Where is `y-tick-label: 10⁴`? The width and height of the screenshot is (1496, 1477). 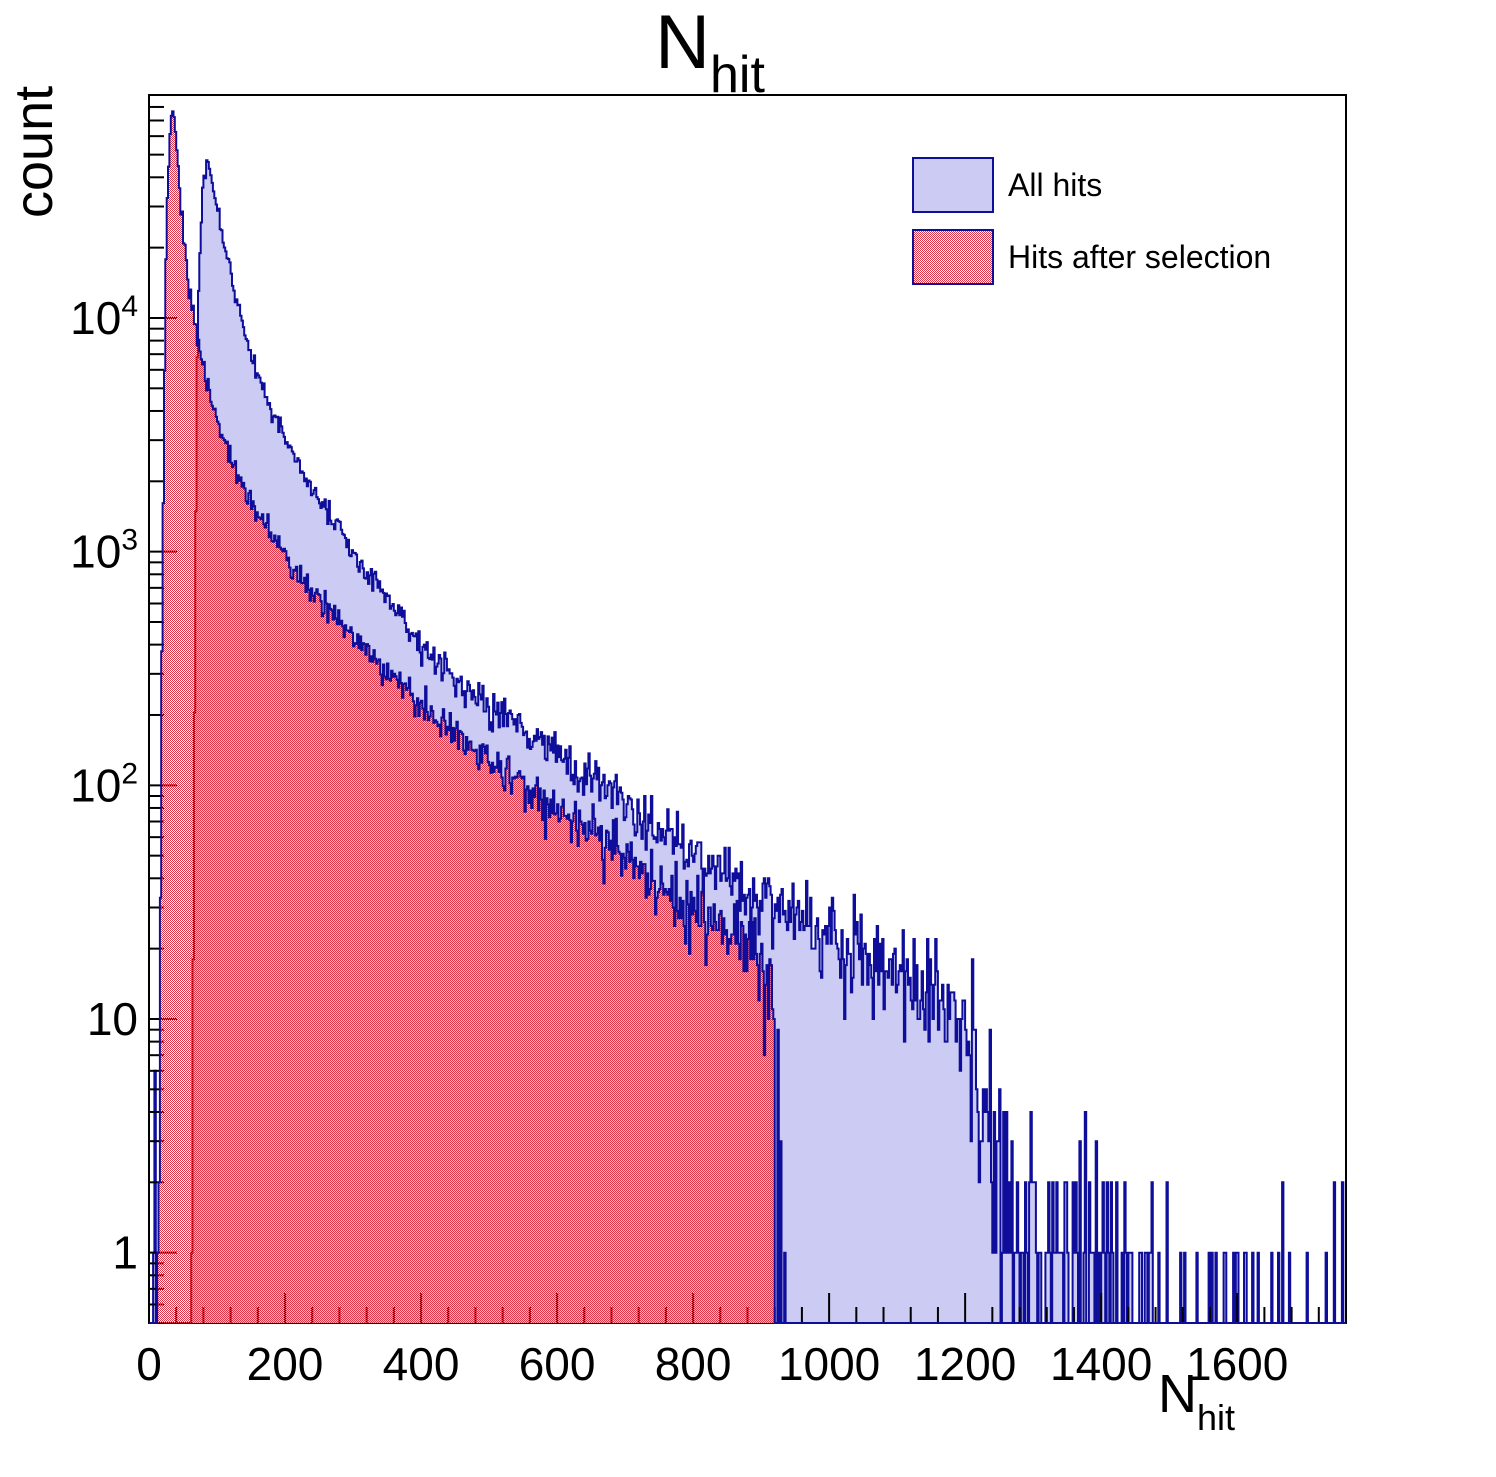
y-tick-label: 10⁴ is located at coordinates (104, 317).